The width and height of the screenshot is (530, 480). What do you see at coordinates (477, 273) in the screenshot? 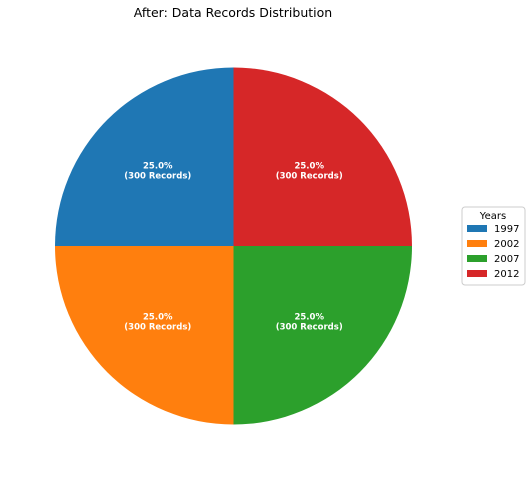
I see `legend-swatch-2012` at bounding box center [477, 273].